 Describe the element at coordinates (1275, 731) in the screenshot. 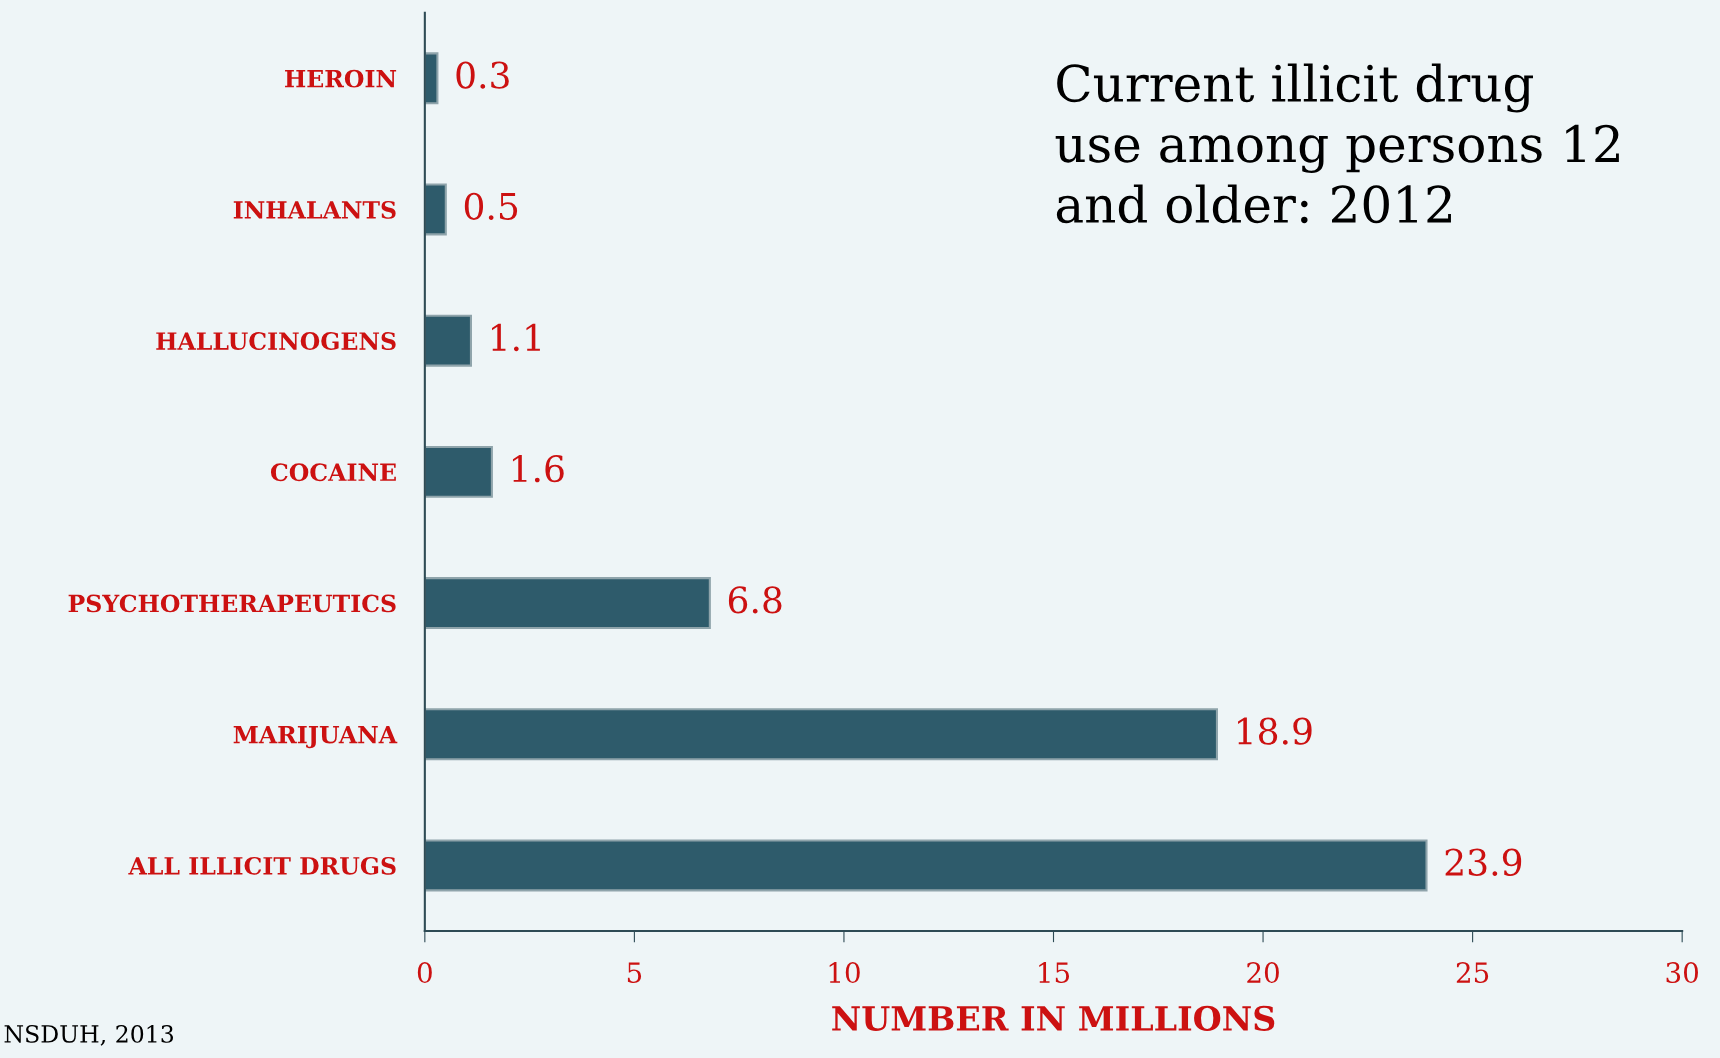

I see `data-label: 18.9` at that location.